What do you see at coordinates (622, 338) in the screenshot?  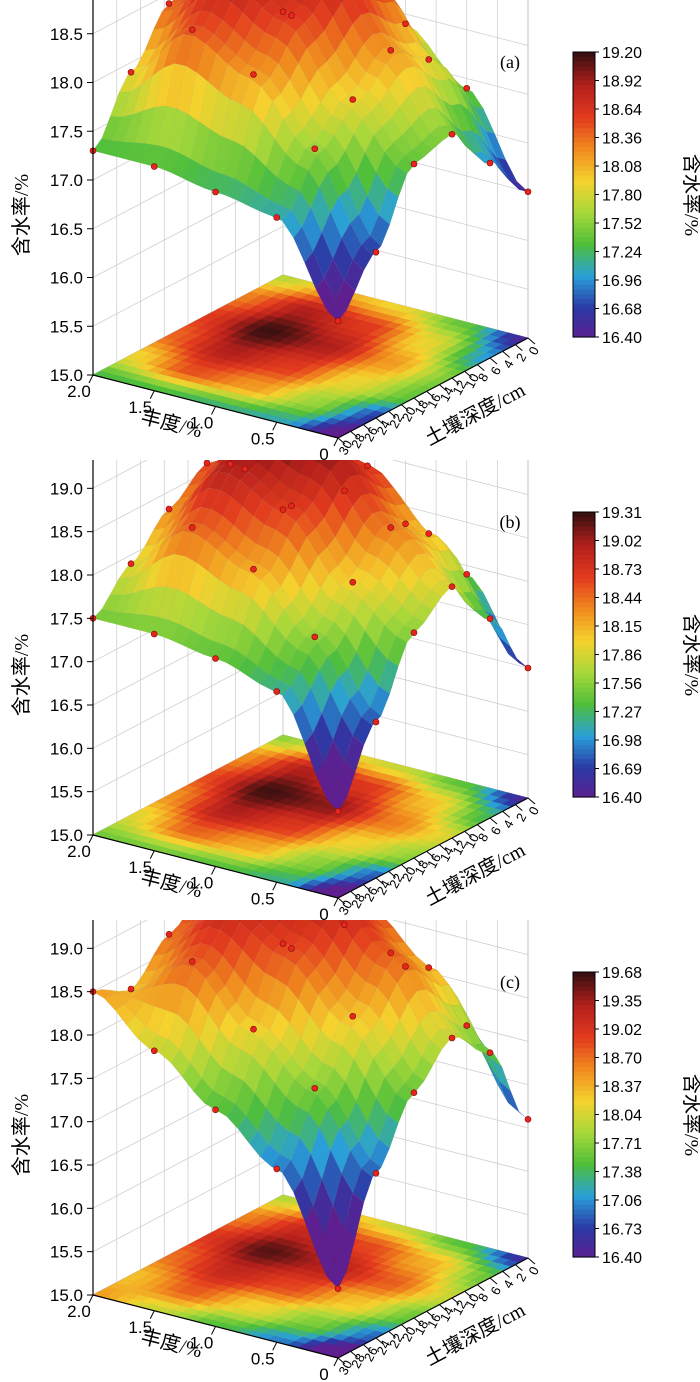 I see `colorbar-tick-label: 16.40` at bounding box center [622, 338].